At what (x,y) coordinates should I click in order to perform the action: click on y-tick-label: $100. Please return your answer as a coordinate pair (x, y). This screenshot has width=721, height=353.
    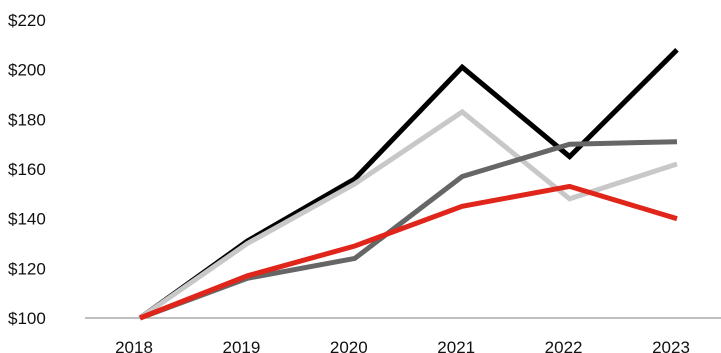
    Looking at the image, I should click on (27, 318).